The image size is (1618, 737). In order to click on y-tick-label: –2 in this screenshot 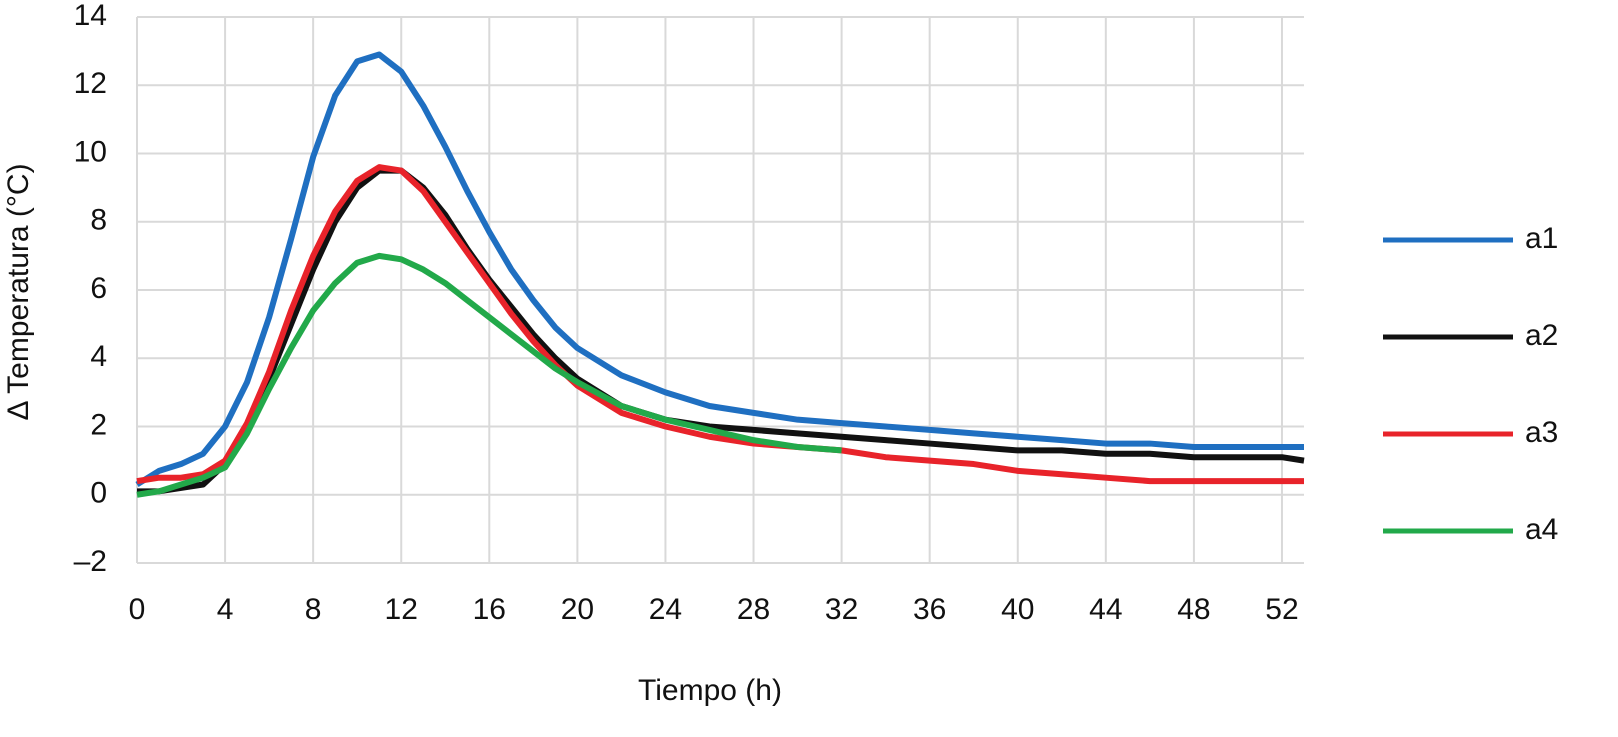, I will do `click(90, 561)`.